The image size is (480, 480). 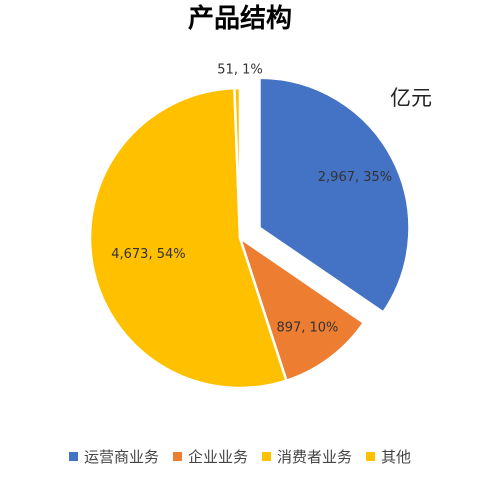 I want to click on data-label-consumer: 4,673, 54%, so click(x=148, y=254).